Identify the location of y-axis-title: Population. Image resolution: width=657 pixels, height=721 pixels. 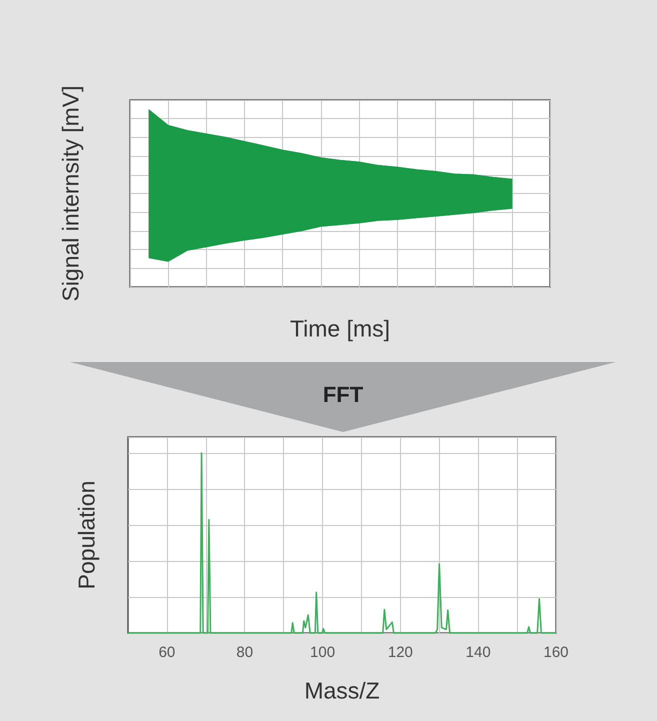
(87, 535).